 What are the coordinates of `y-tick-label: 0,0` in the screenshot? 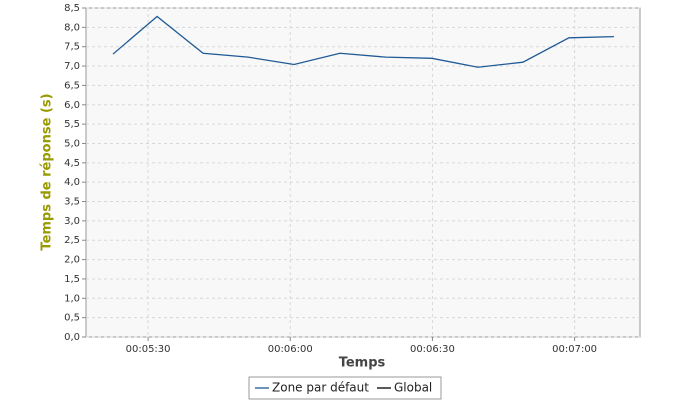 It's located at (72, 337).